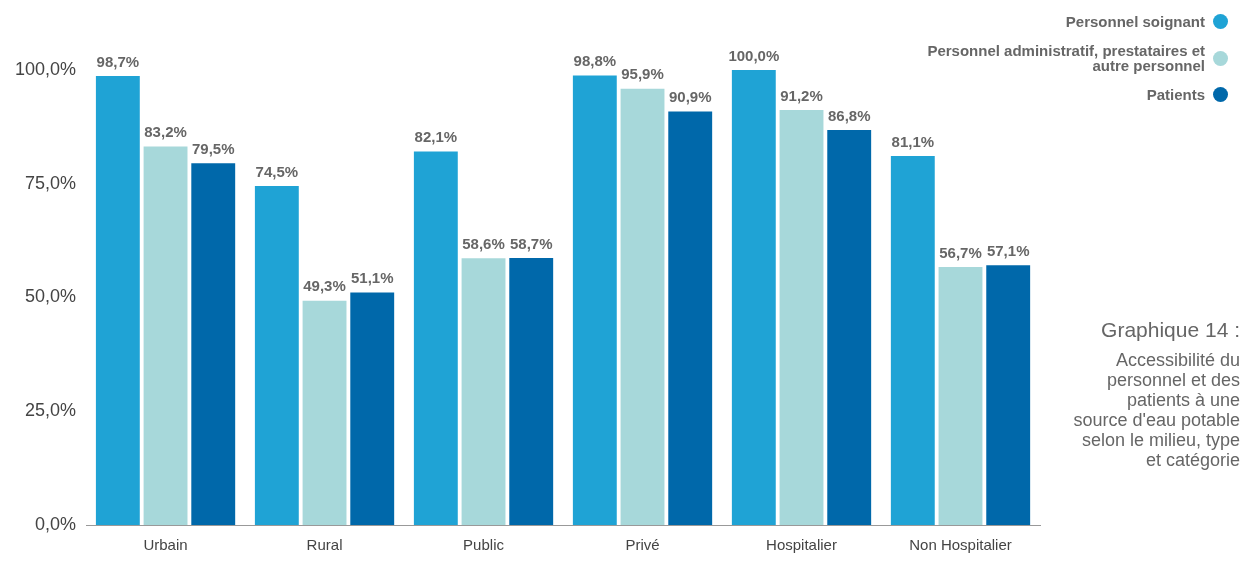 This screenshot has width=1250, height=572. I want to click on y-tick-label: 0,0%, so click(56, 523).